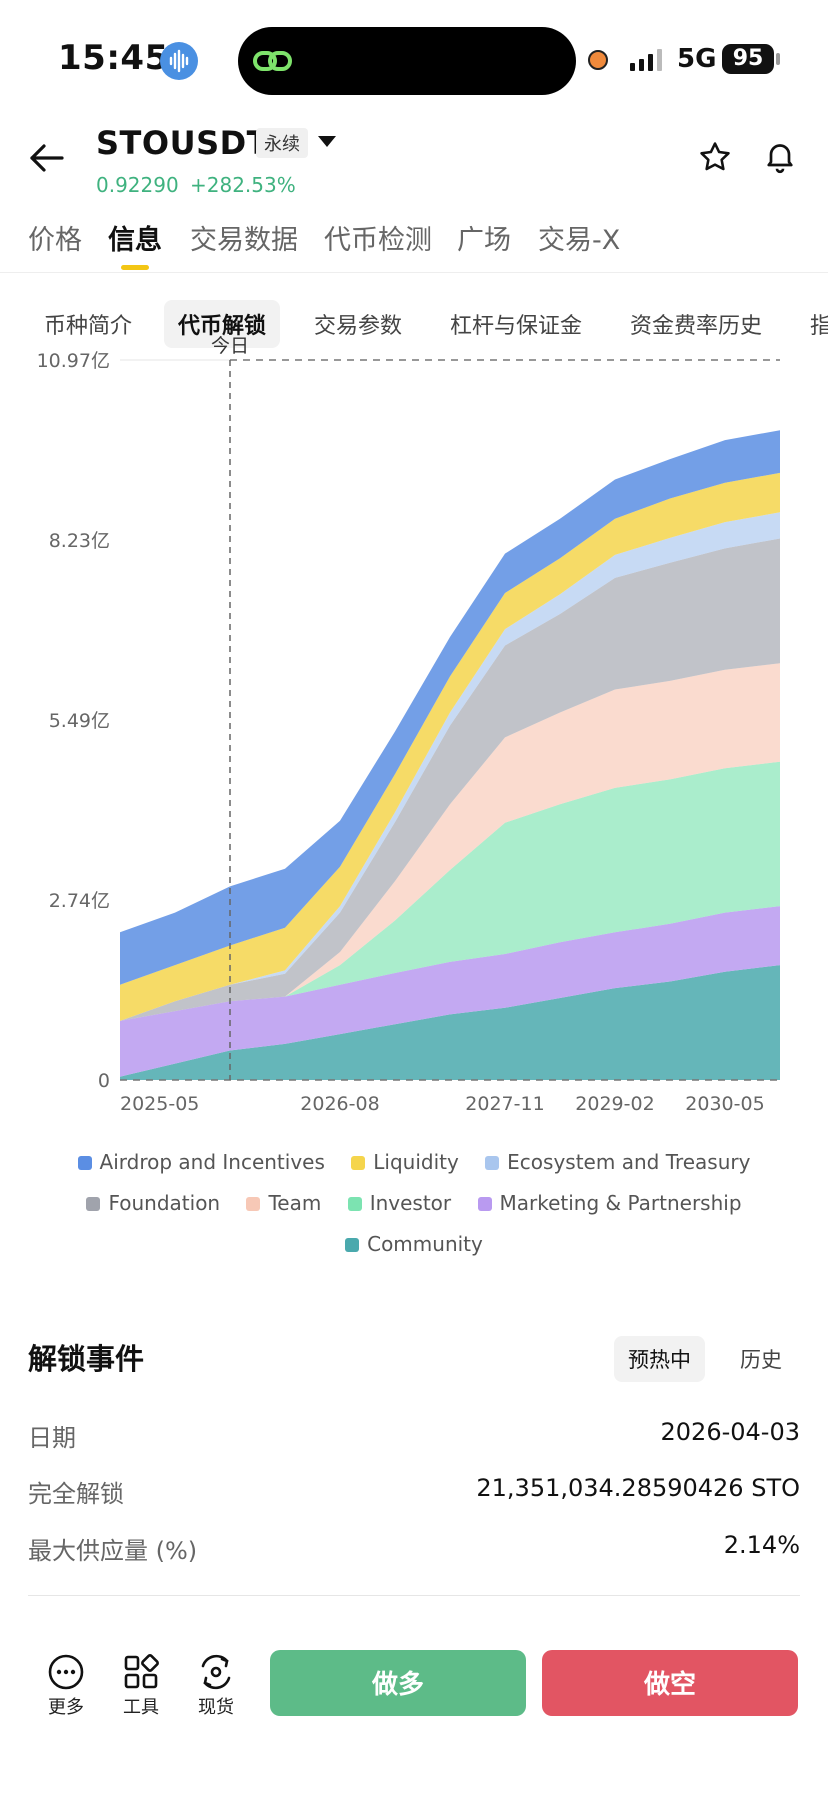  Describe the element at coordinates (179, 61) in the screenshot. I see `voice-activity-icon` at that location.